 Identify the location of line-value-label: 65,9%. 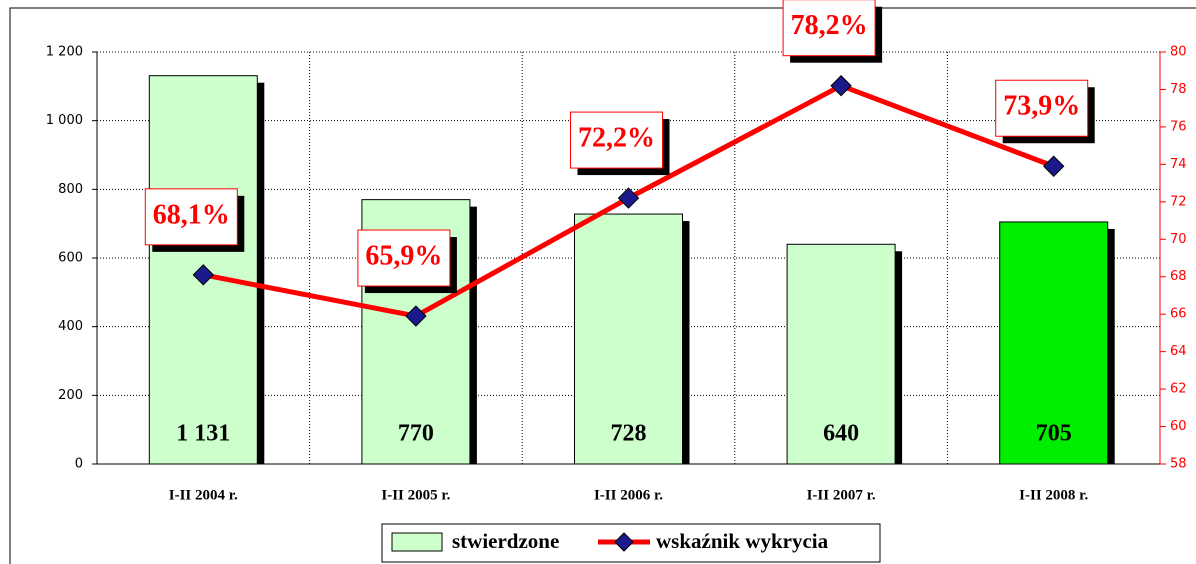
(403, 255).